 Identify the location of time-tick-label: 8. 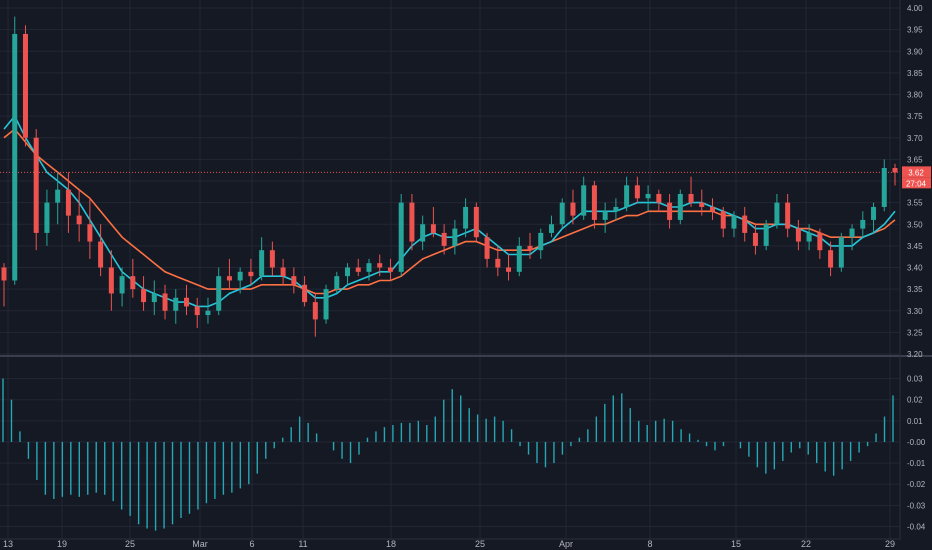
(649, 544).